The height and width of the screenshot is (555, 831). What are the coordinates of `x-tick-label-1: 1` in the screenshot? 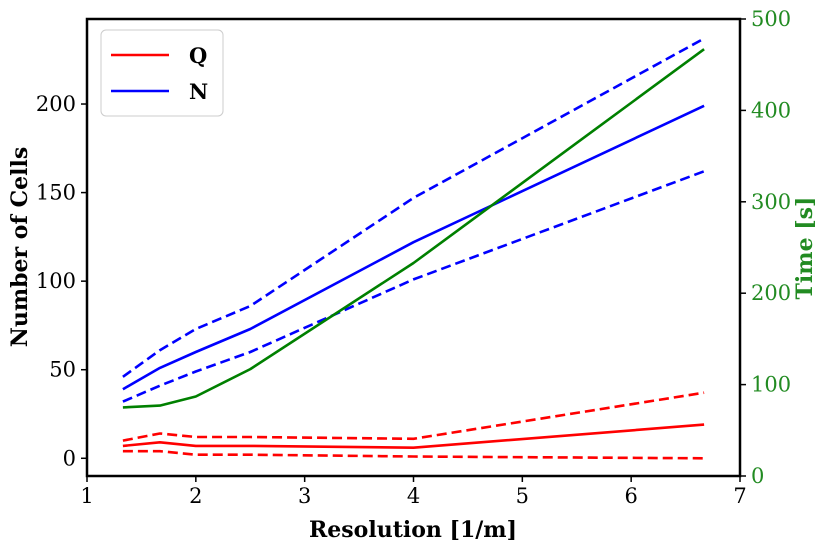 It's located at (86, 496).